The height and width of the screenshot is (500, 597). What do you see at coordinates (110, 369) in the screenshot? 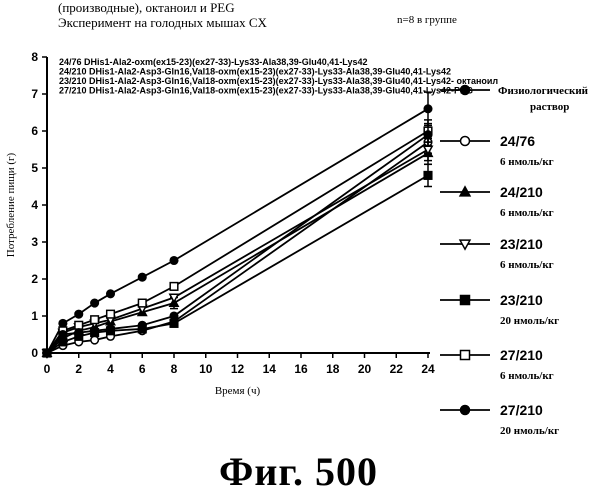
I see `x-tick-label: 4` at bounding box center [110, 369].